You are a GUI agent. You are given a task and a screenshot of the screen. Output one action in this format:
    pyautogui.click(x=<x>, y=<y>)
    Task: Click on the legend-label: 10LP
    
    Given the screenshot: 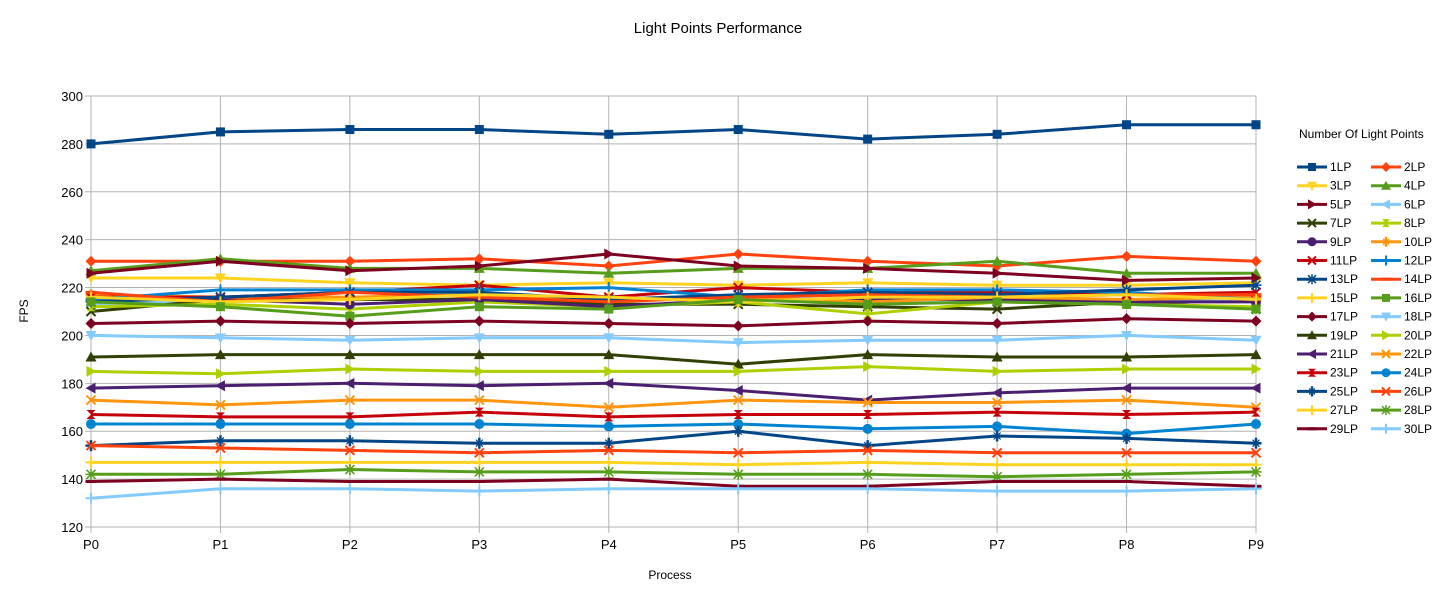 What is the action you would take?
    pyautogui.click(x=1418, y=242)
    